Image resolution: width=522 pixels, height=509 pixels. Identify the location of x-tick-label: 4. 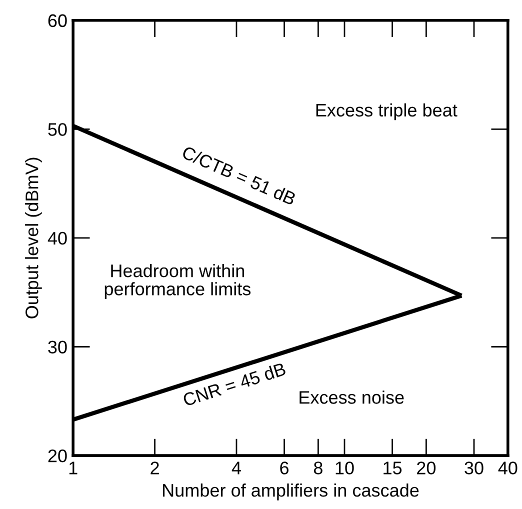
(236, 468).